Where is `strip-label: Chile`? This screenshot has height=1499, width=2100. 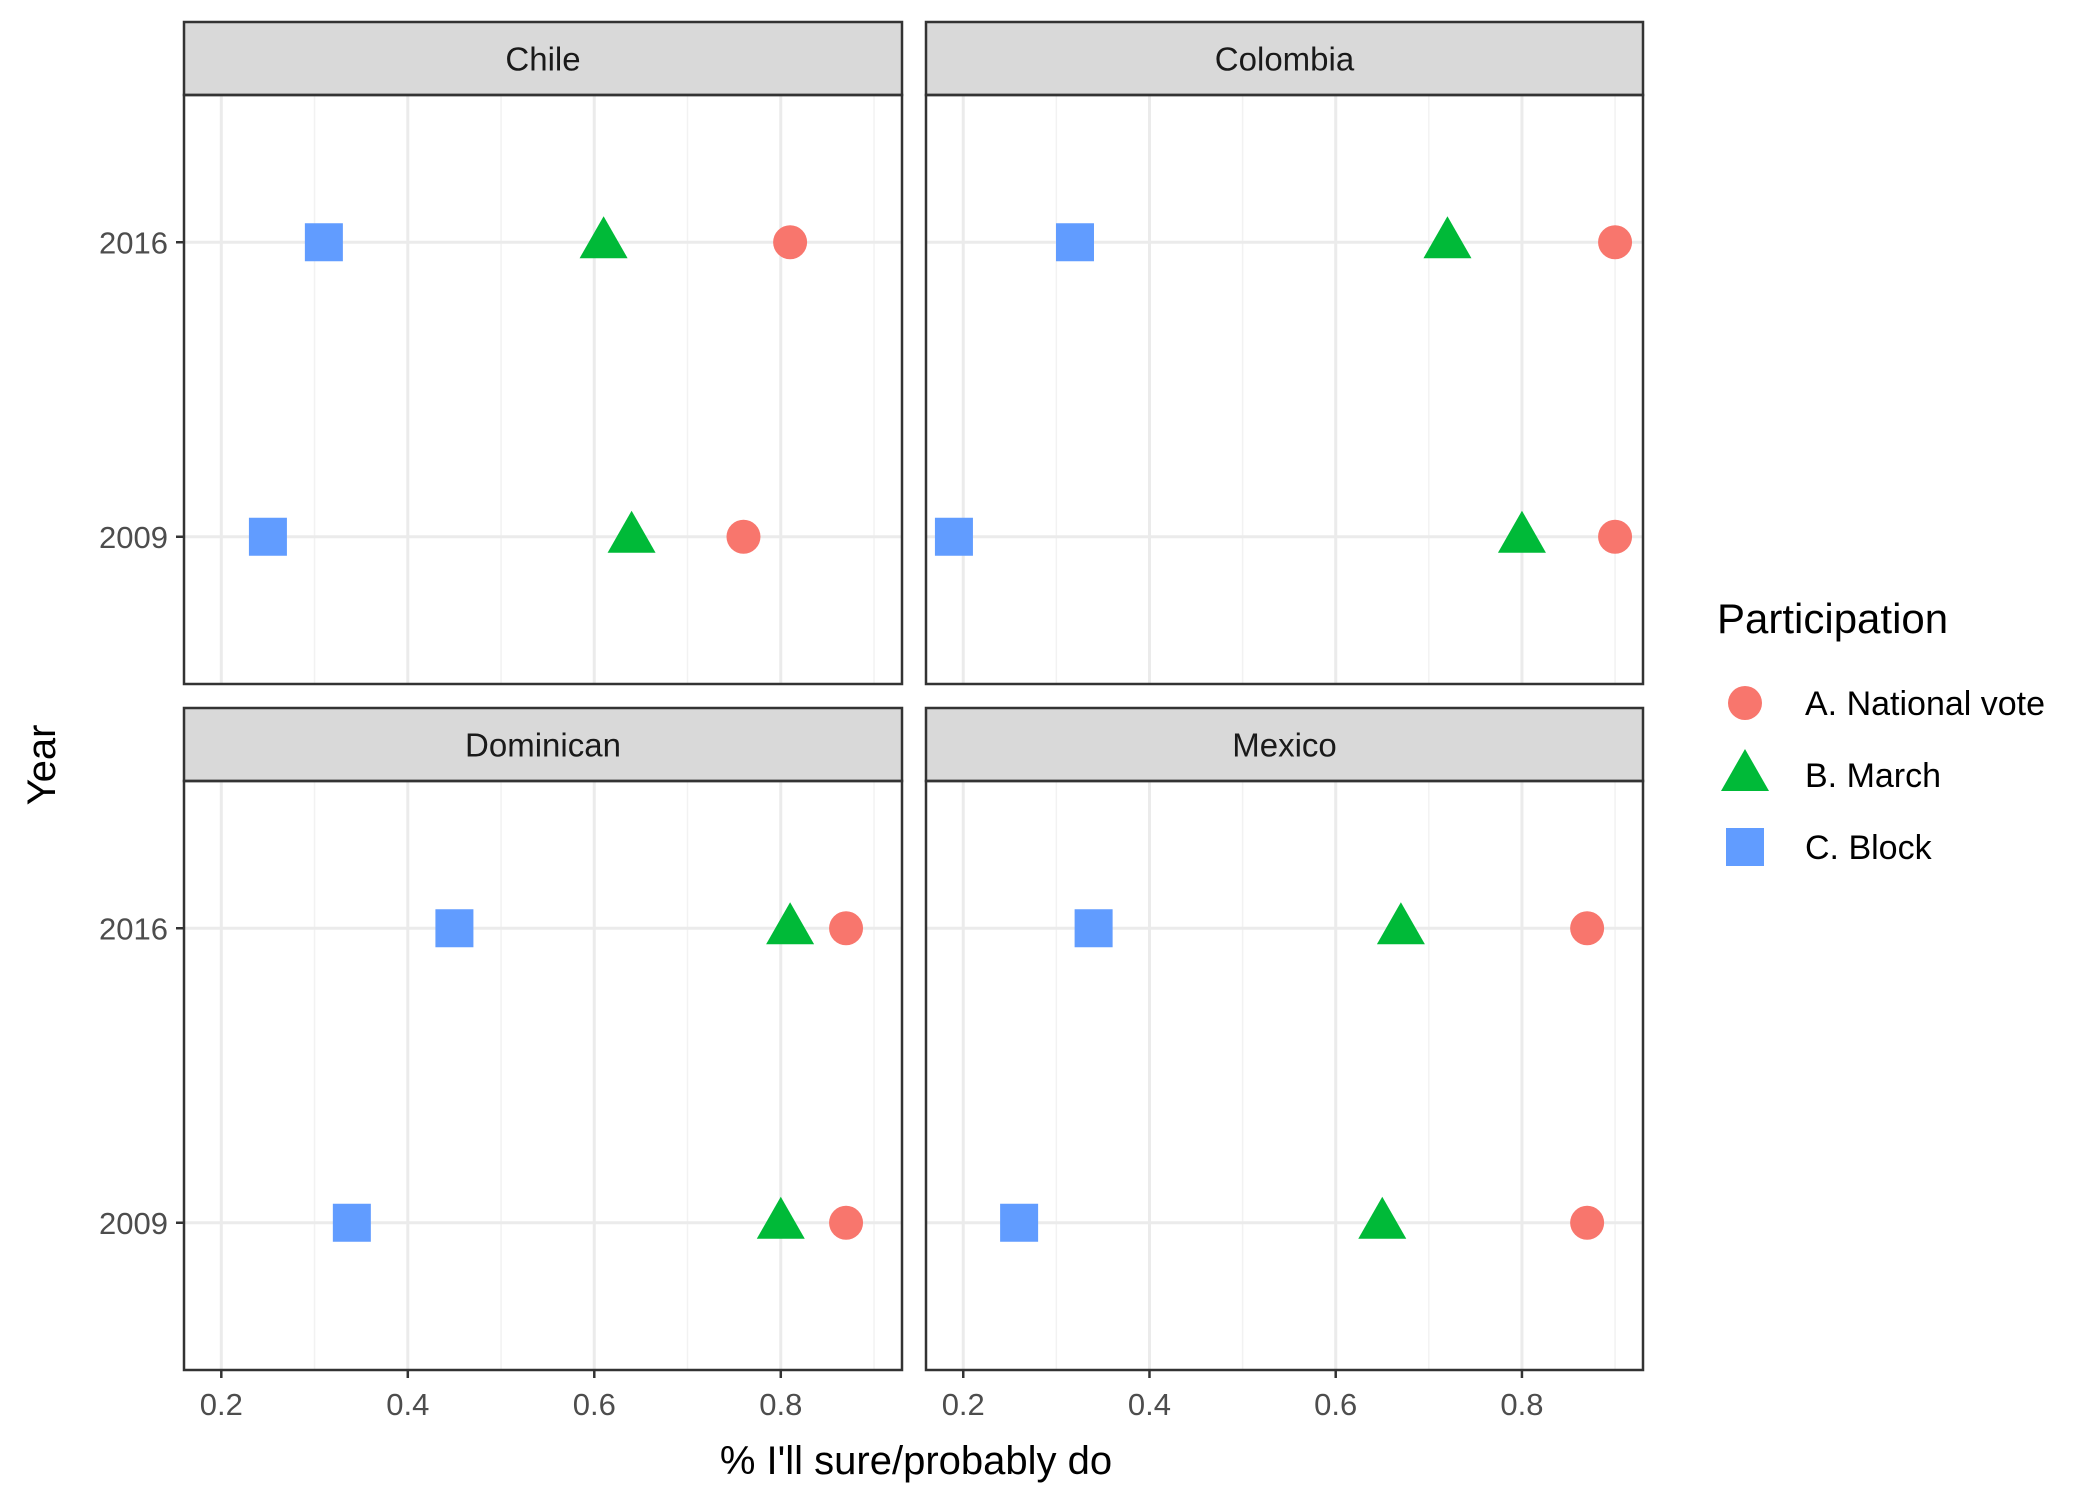
strip-label: Chile is located at coordinates (542, 59).